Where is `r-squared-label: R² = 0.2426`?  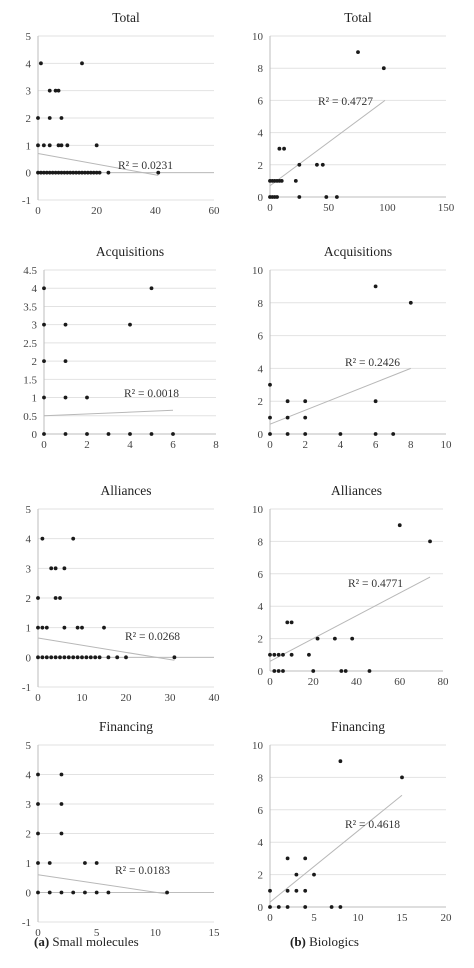
r-squared-label: R² = 0.2426 is located at coordinates (372, 363).